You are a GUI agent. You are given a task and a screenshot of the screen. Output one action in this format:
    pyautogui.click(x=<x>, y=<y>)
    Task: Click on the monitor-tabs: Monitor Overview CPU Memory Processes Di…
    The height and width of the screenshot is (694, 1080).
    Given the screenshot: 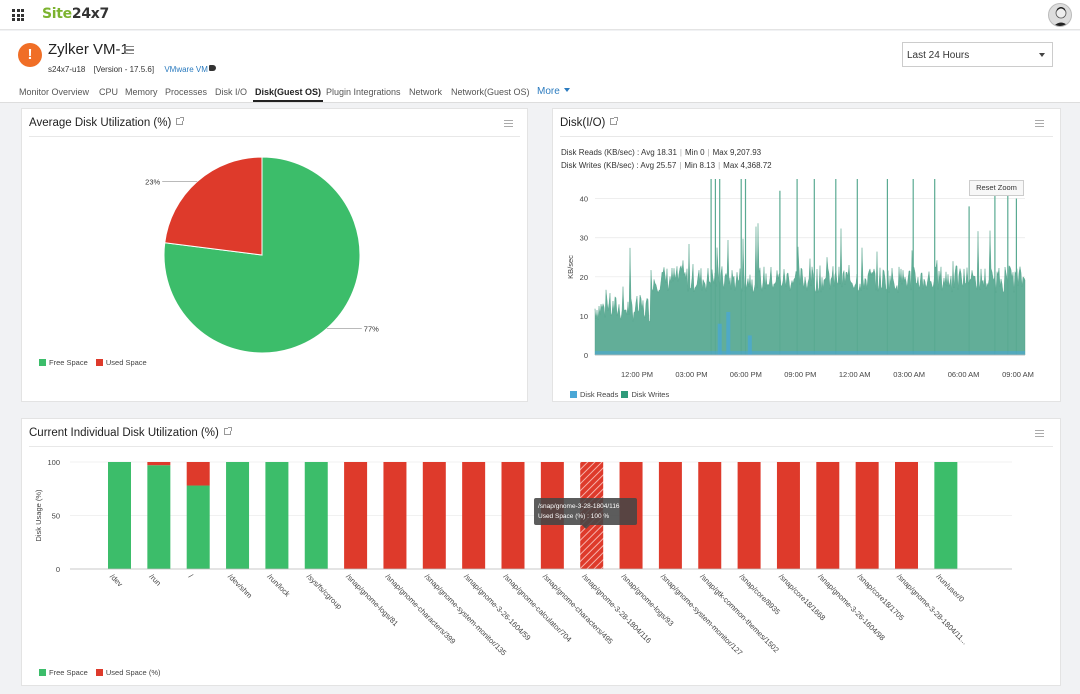 What is the action you would take?
    pyautogui.click(x=540, y=93)
    